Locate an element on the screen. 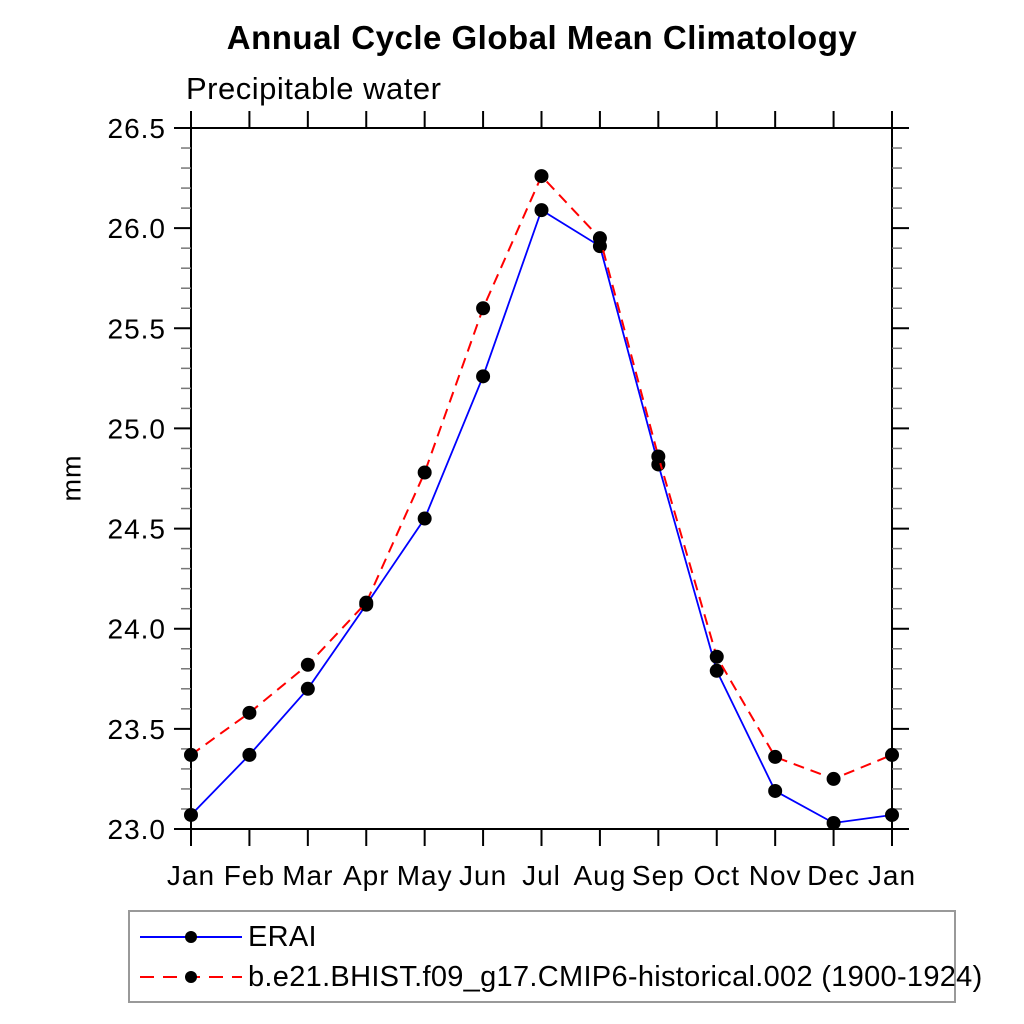 Image resolution: width=1024 pixels, height=1024 pixels. series-1-point-May is located at coordinates (424, 472).